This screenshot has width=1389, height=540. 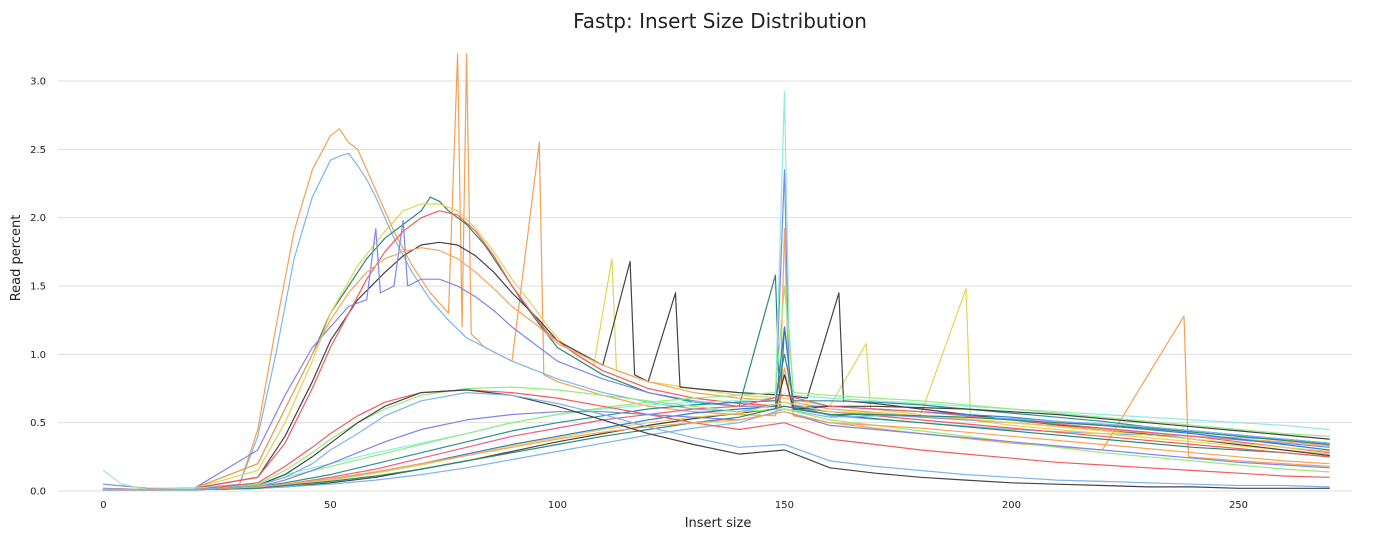 I want to click on x-tick-label: 250, so click(x=1238, y=505).